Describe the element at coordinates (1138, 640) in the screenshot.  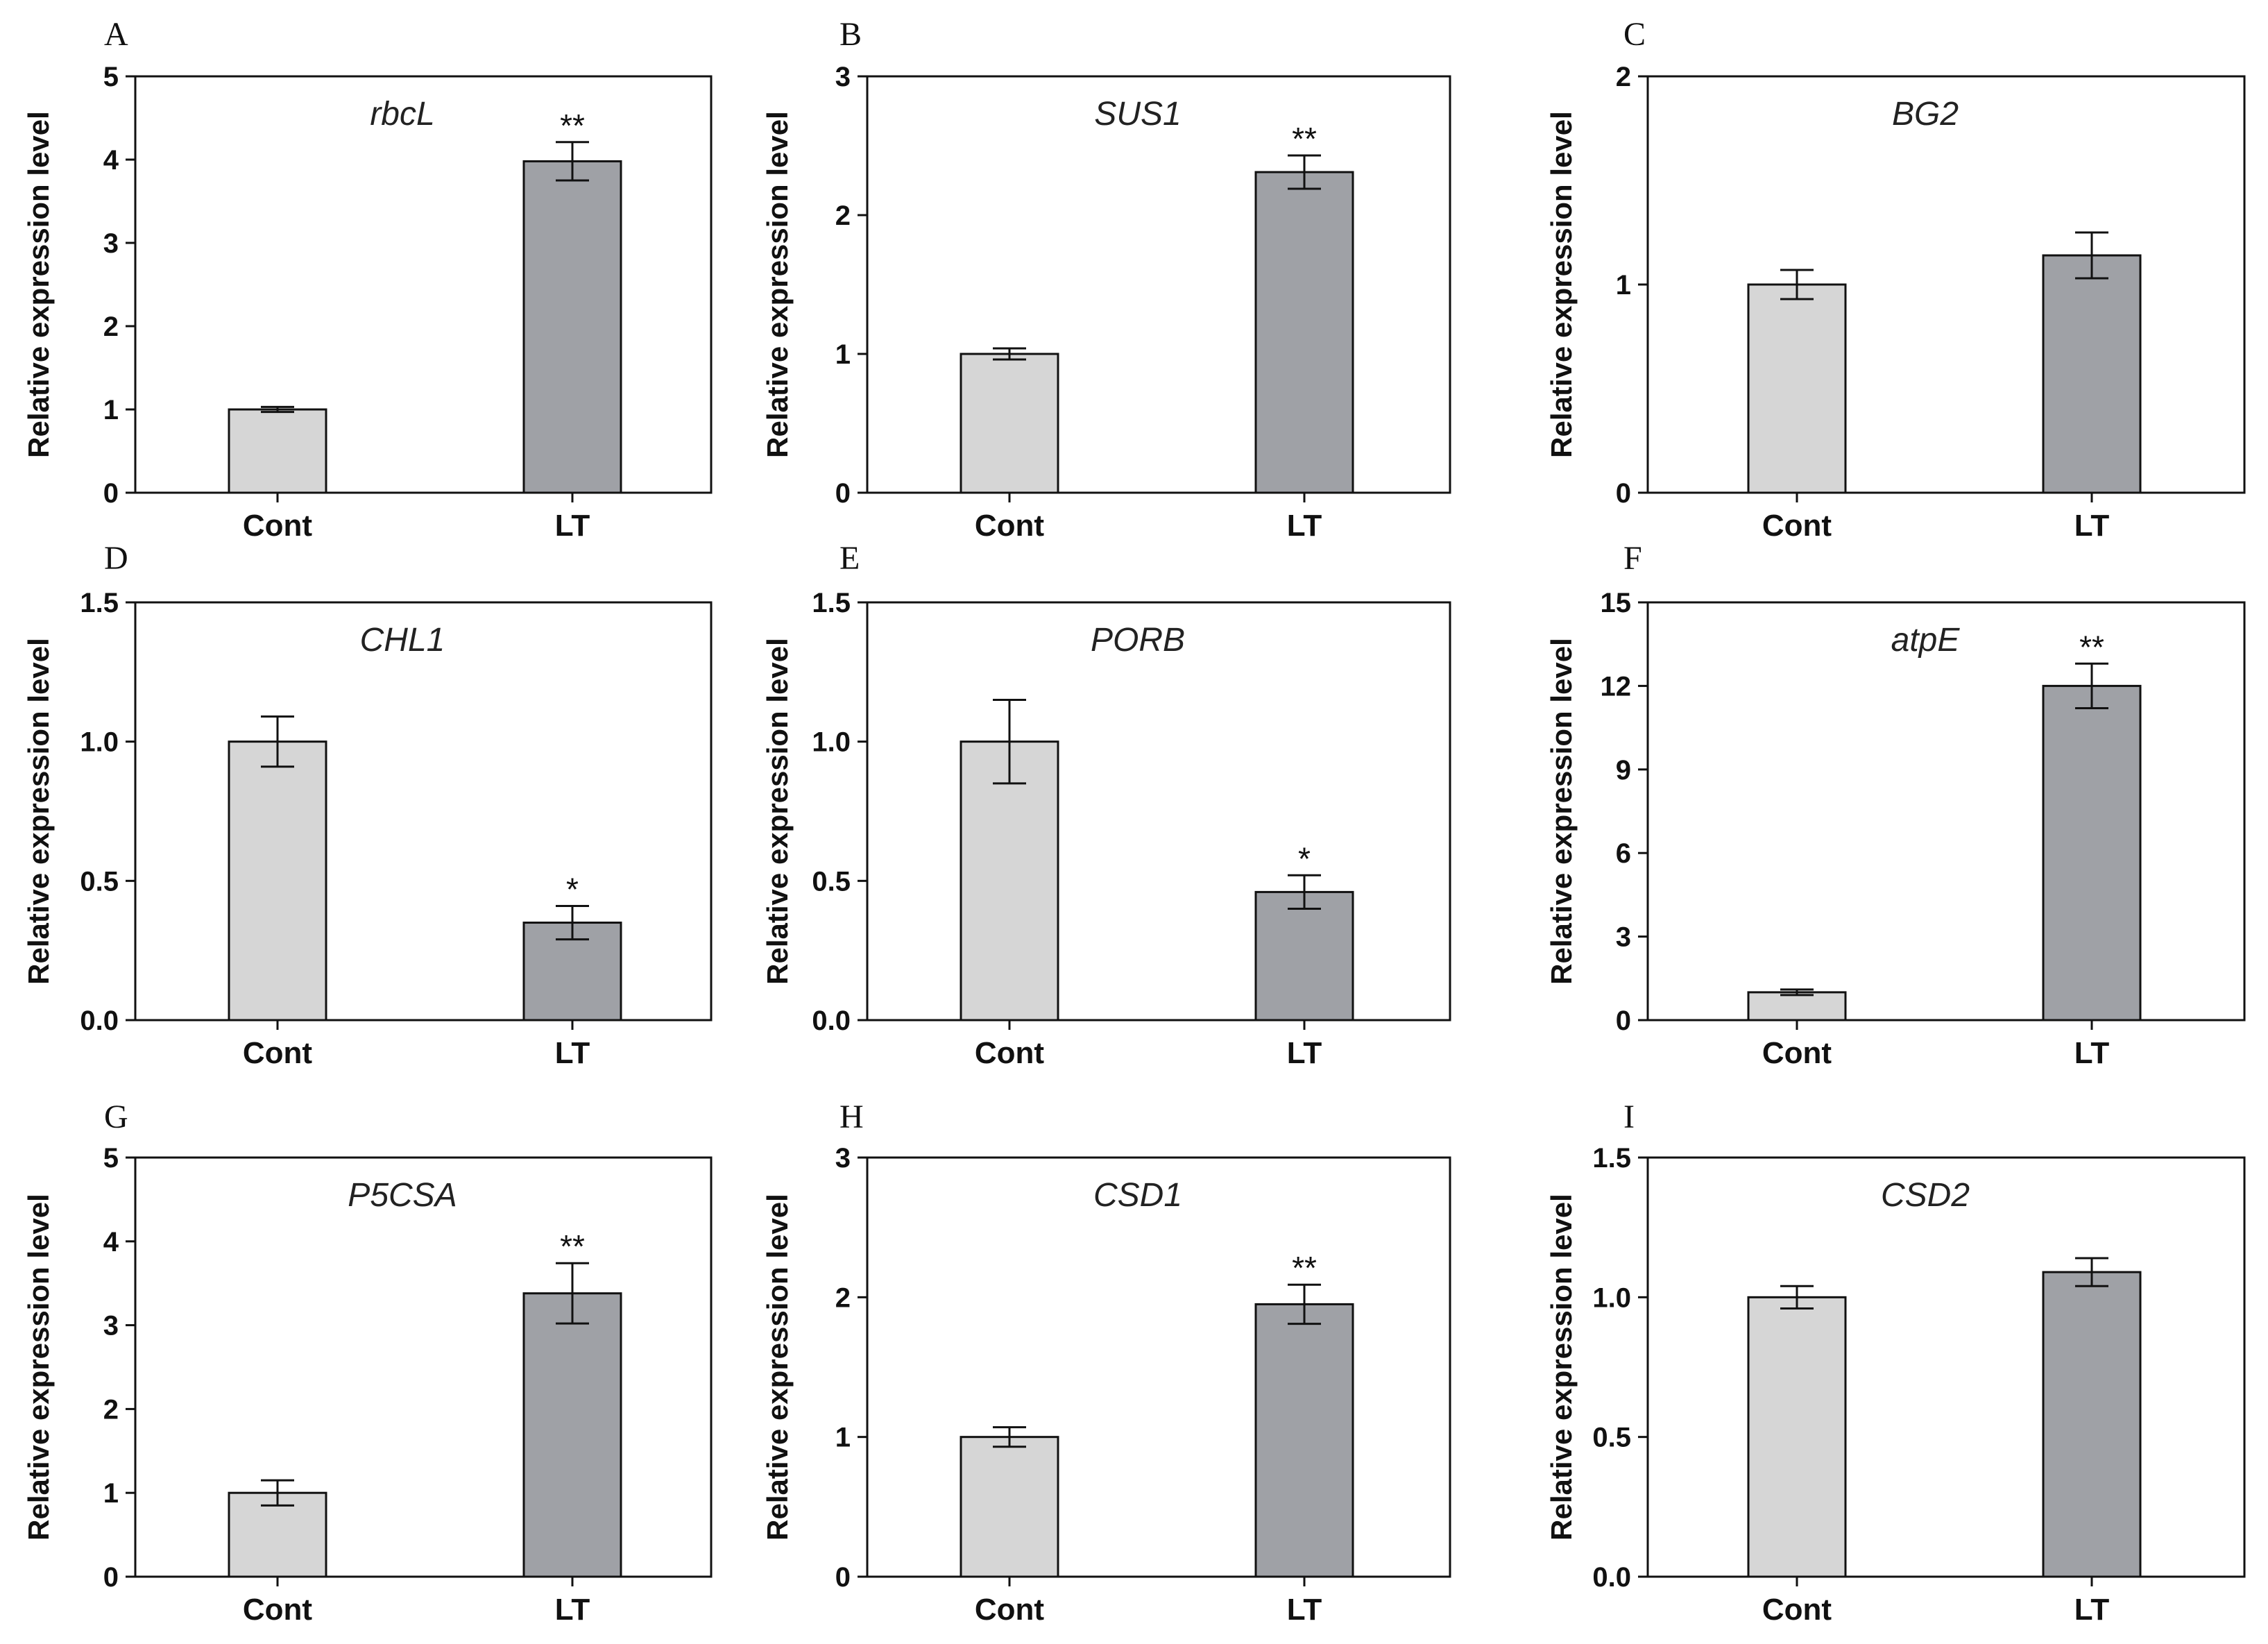
I see `gene-title: PORB` at that location.